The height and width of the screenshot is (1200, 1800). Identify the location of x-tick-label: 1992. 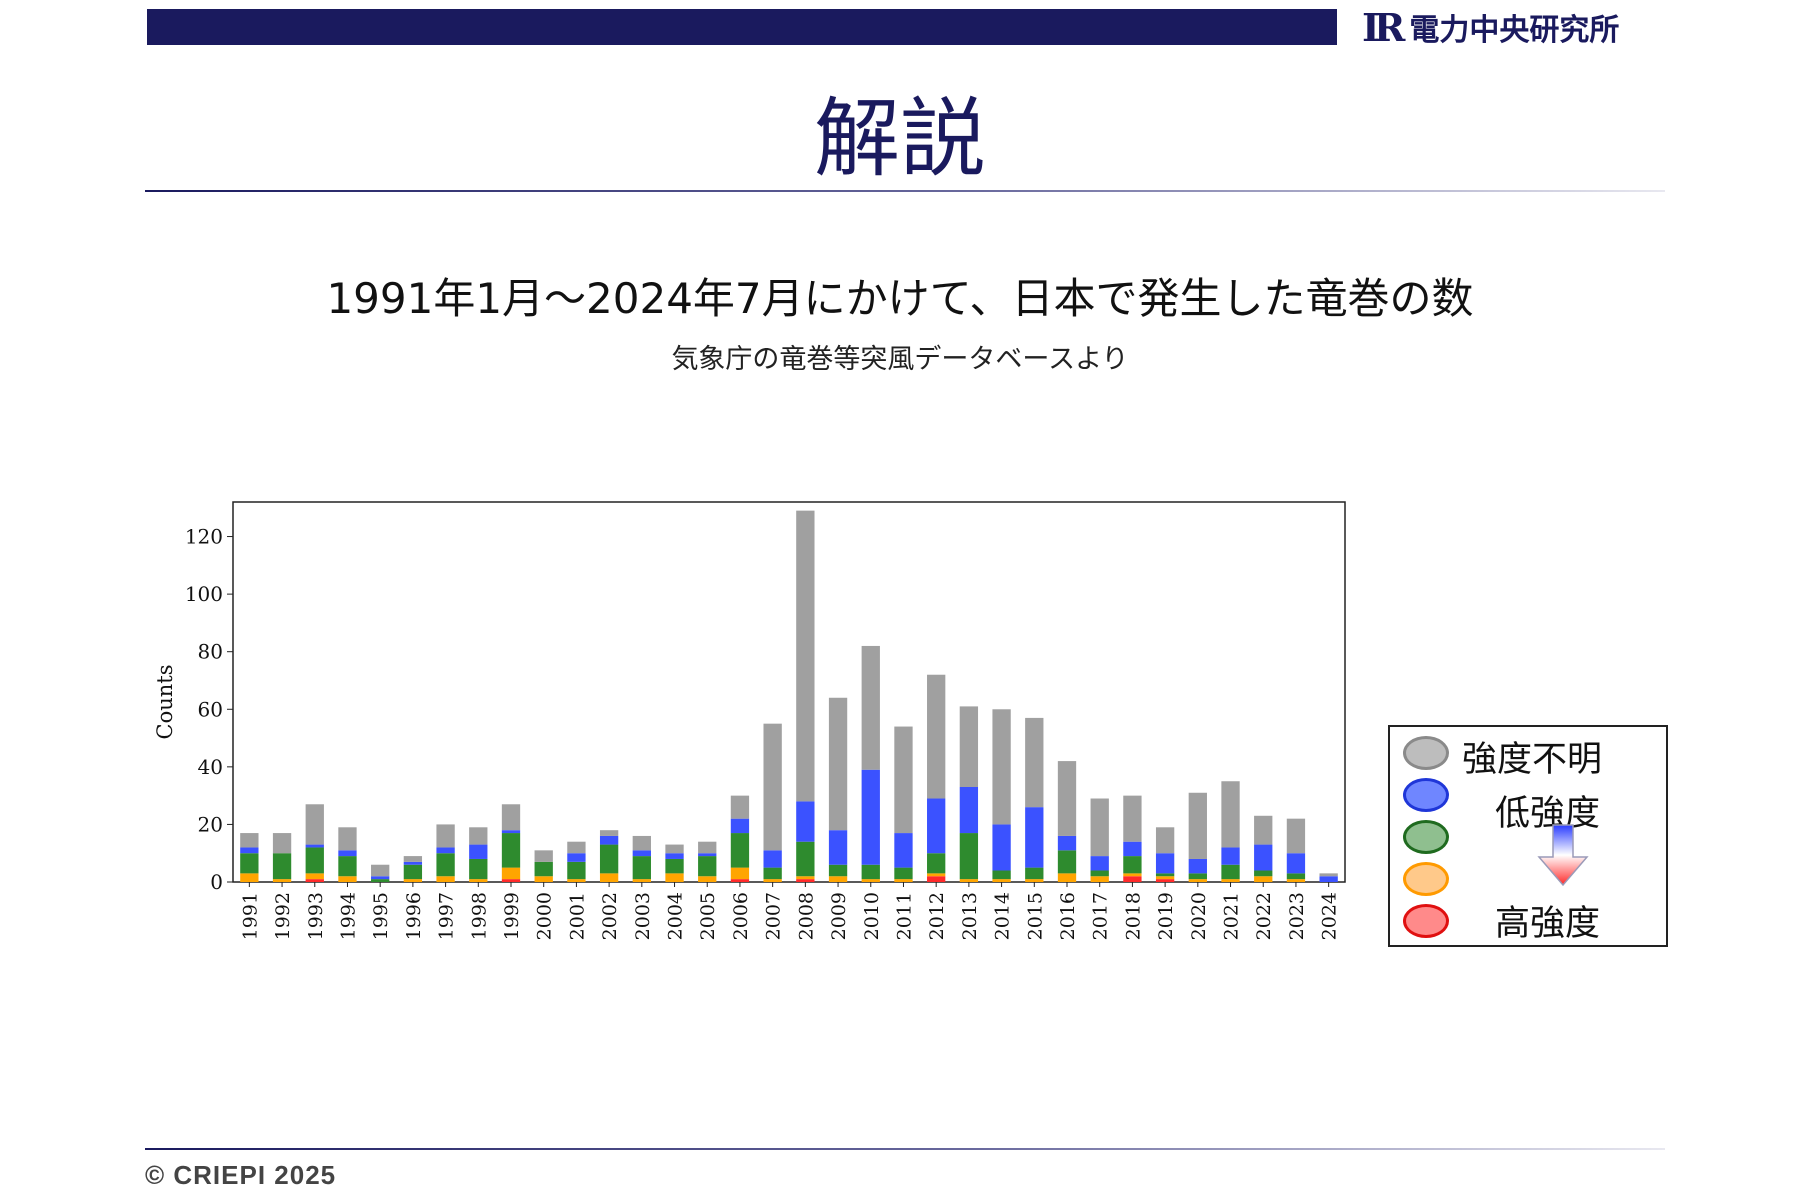
(283, 916).